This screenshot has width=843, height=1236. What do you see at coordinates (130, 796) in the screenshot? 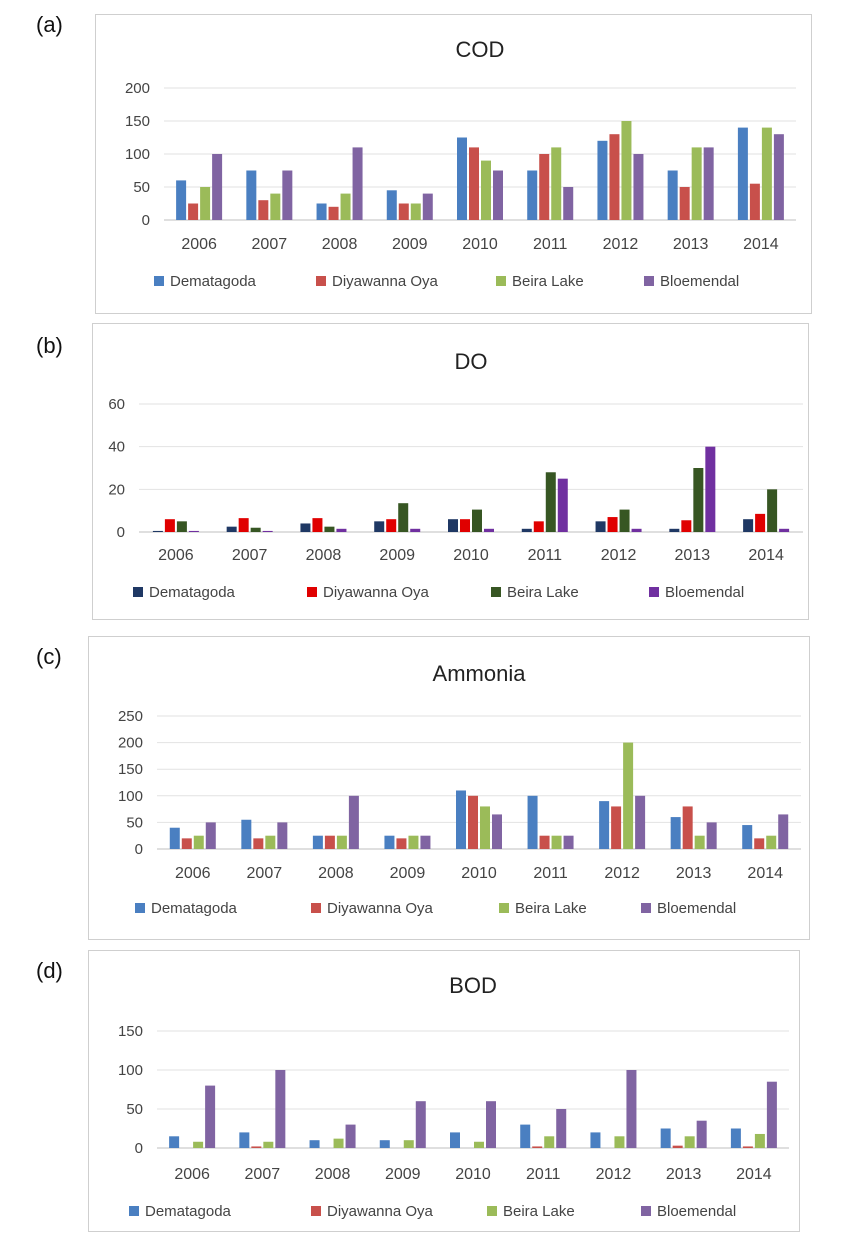
I see `ammonia-y-tick-label: 100` at bounding box center [130, 796].